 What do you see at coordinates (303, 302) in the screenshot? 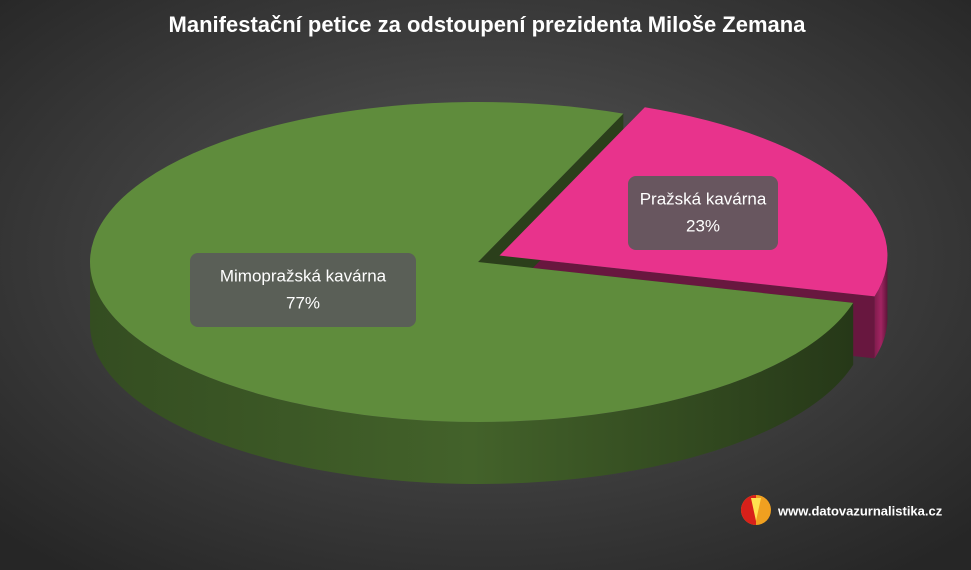
I see `label-value: 77%` at bounding box center [303, 302].